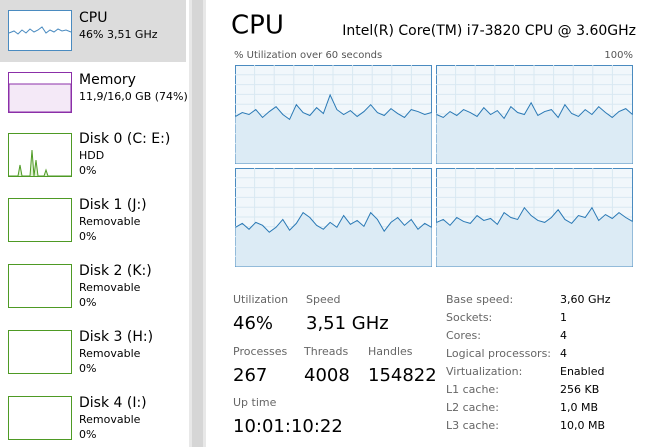 The height and width of the screenshot is (447, 649). I want to click on detail-value: 3,60 GHz, so click(585, 299).